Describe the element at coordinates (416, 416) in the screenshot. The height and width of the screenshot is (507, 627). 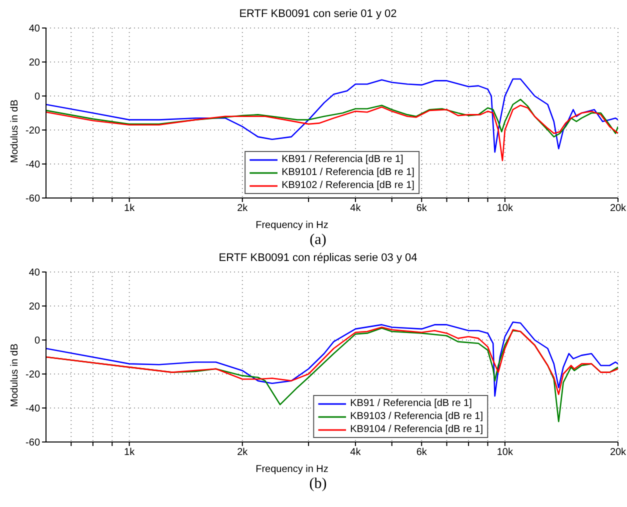
I see `legend-label: KB9103 / Referencia [dB re 1]` at that location.